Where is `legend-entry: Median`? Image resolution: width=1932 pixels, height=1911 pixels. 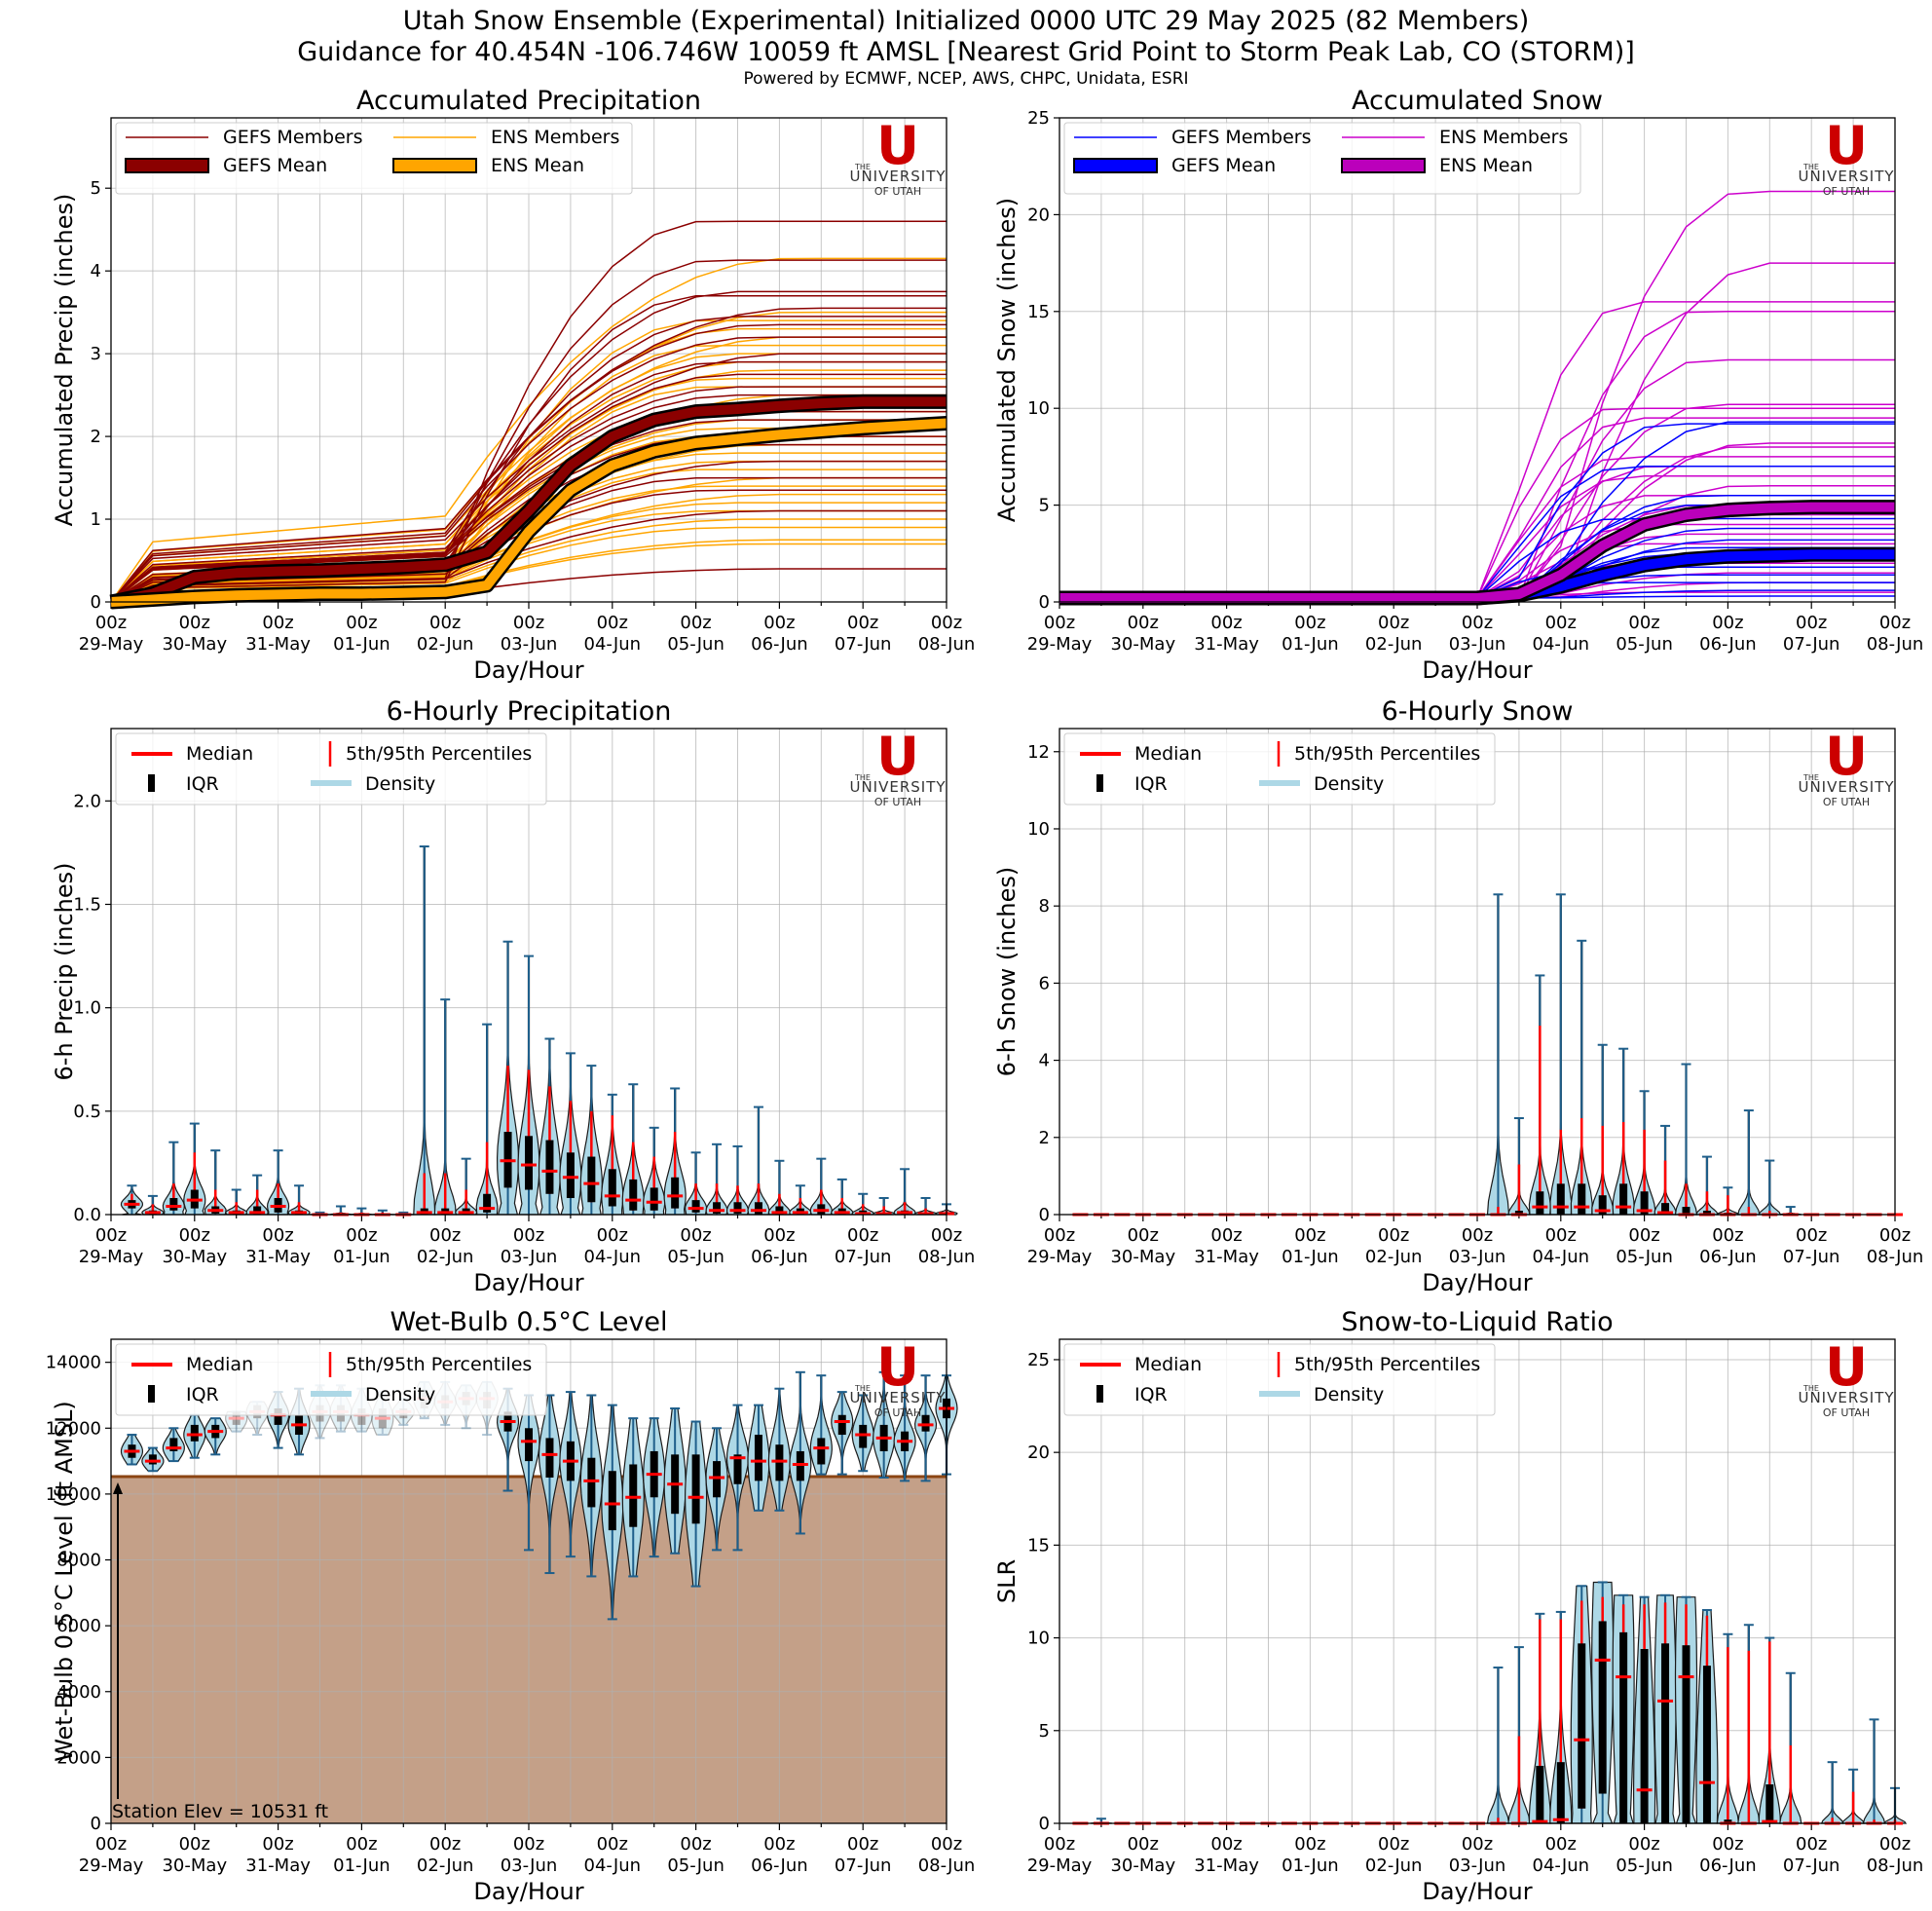
legend-entry: Median is located at coordinates (192, 754).